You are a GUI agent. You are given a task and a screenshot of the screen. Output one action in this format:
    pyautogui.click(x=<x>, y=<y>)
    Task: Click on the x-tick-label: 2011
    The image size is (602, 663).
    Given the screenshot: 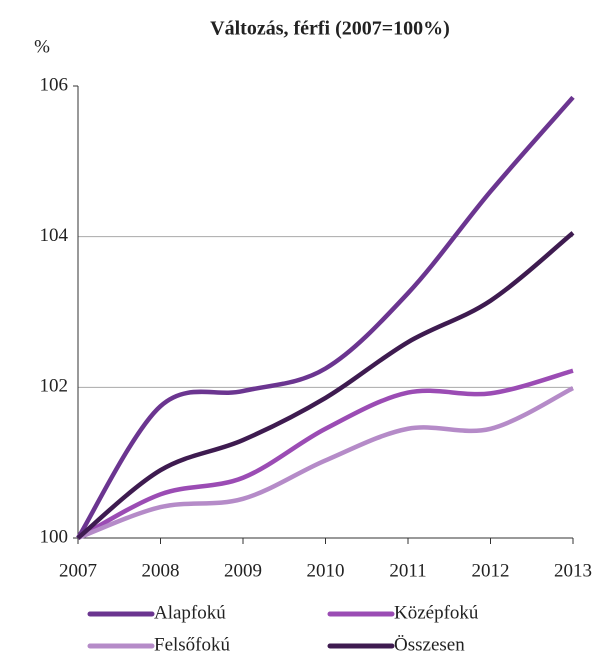 What is the action you would take?
    pyautogui.click(x=407, y=570)
    